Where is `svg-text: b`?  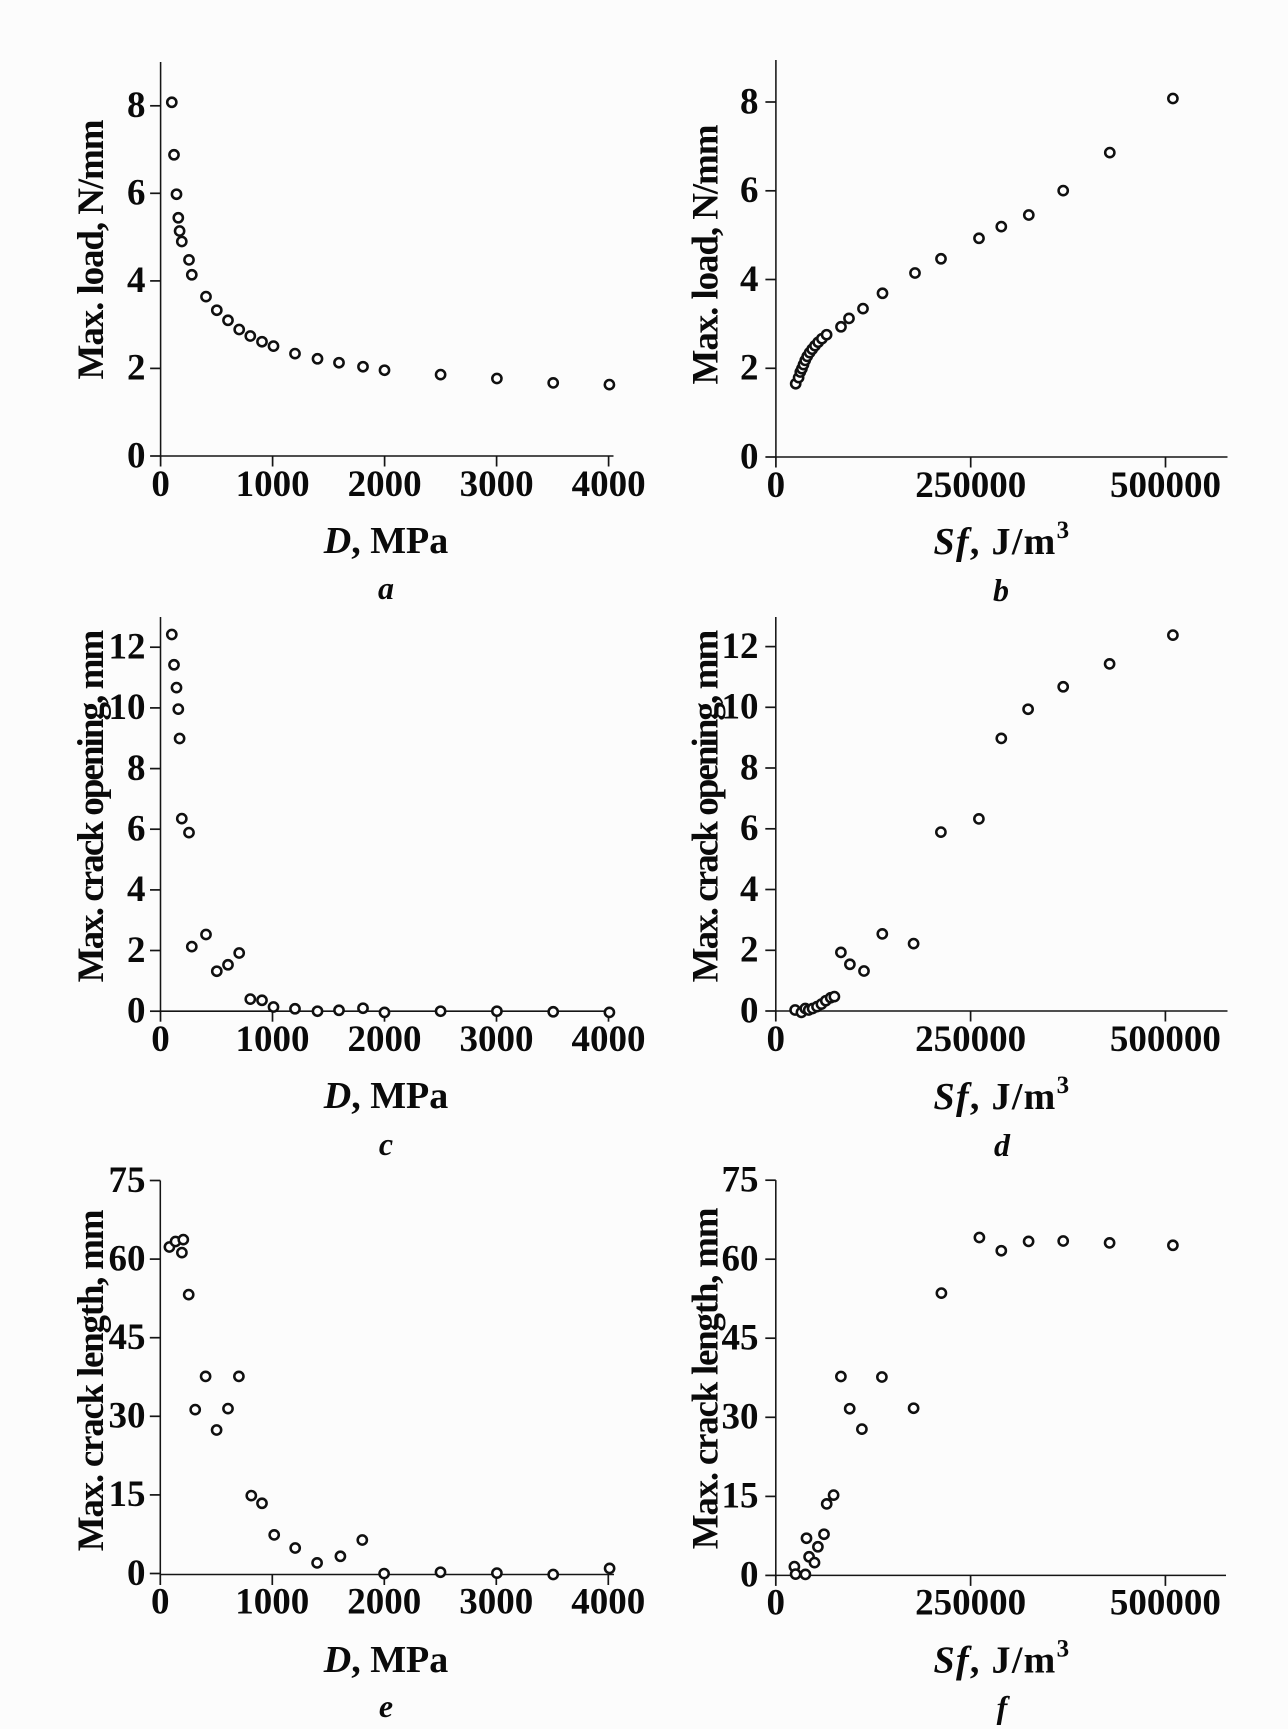
svg-text: b is located at coordinates (1001, 590).